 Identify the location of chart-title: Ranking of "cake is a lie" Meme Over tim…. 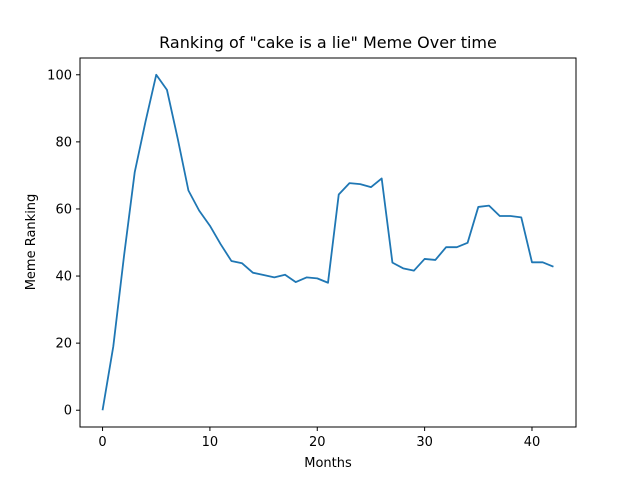
(328, 42).